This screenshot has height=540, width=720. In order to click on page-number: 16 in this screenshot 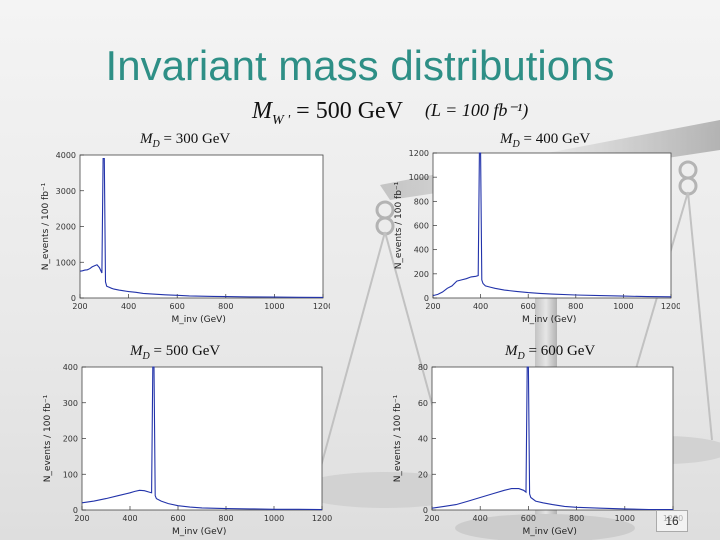, I will do `click(672, 521)`.